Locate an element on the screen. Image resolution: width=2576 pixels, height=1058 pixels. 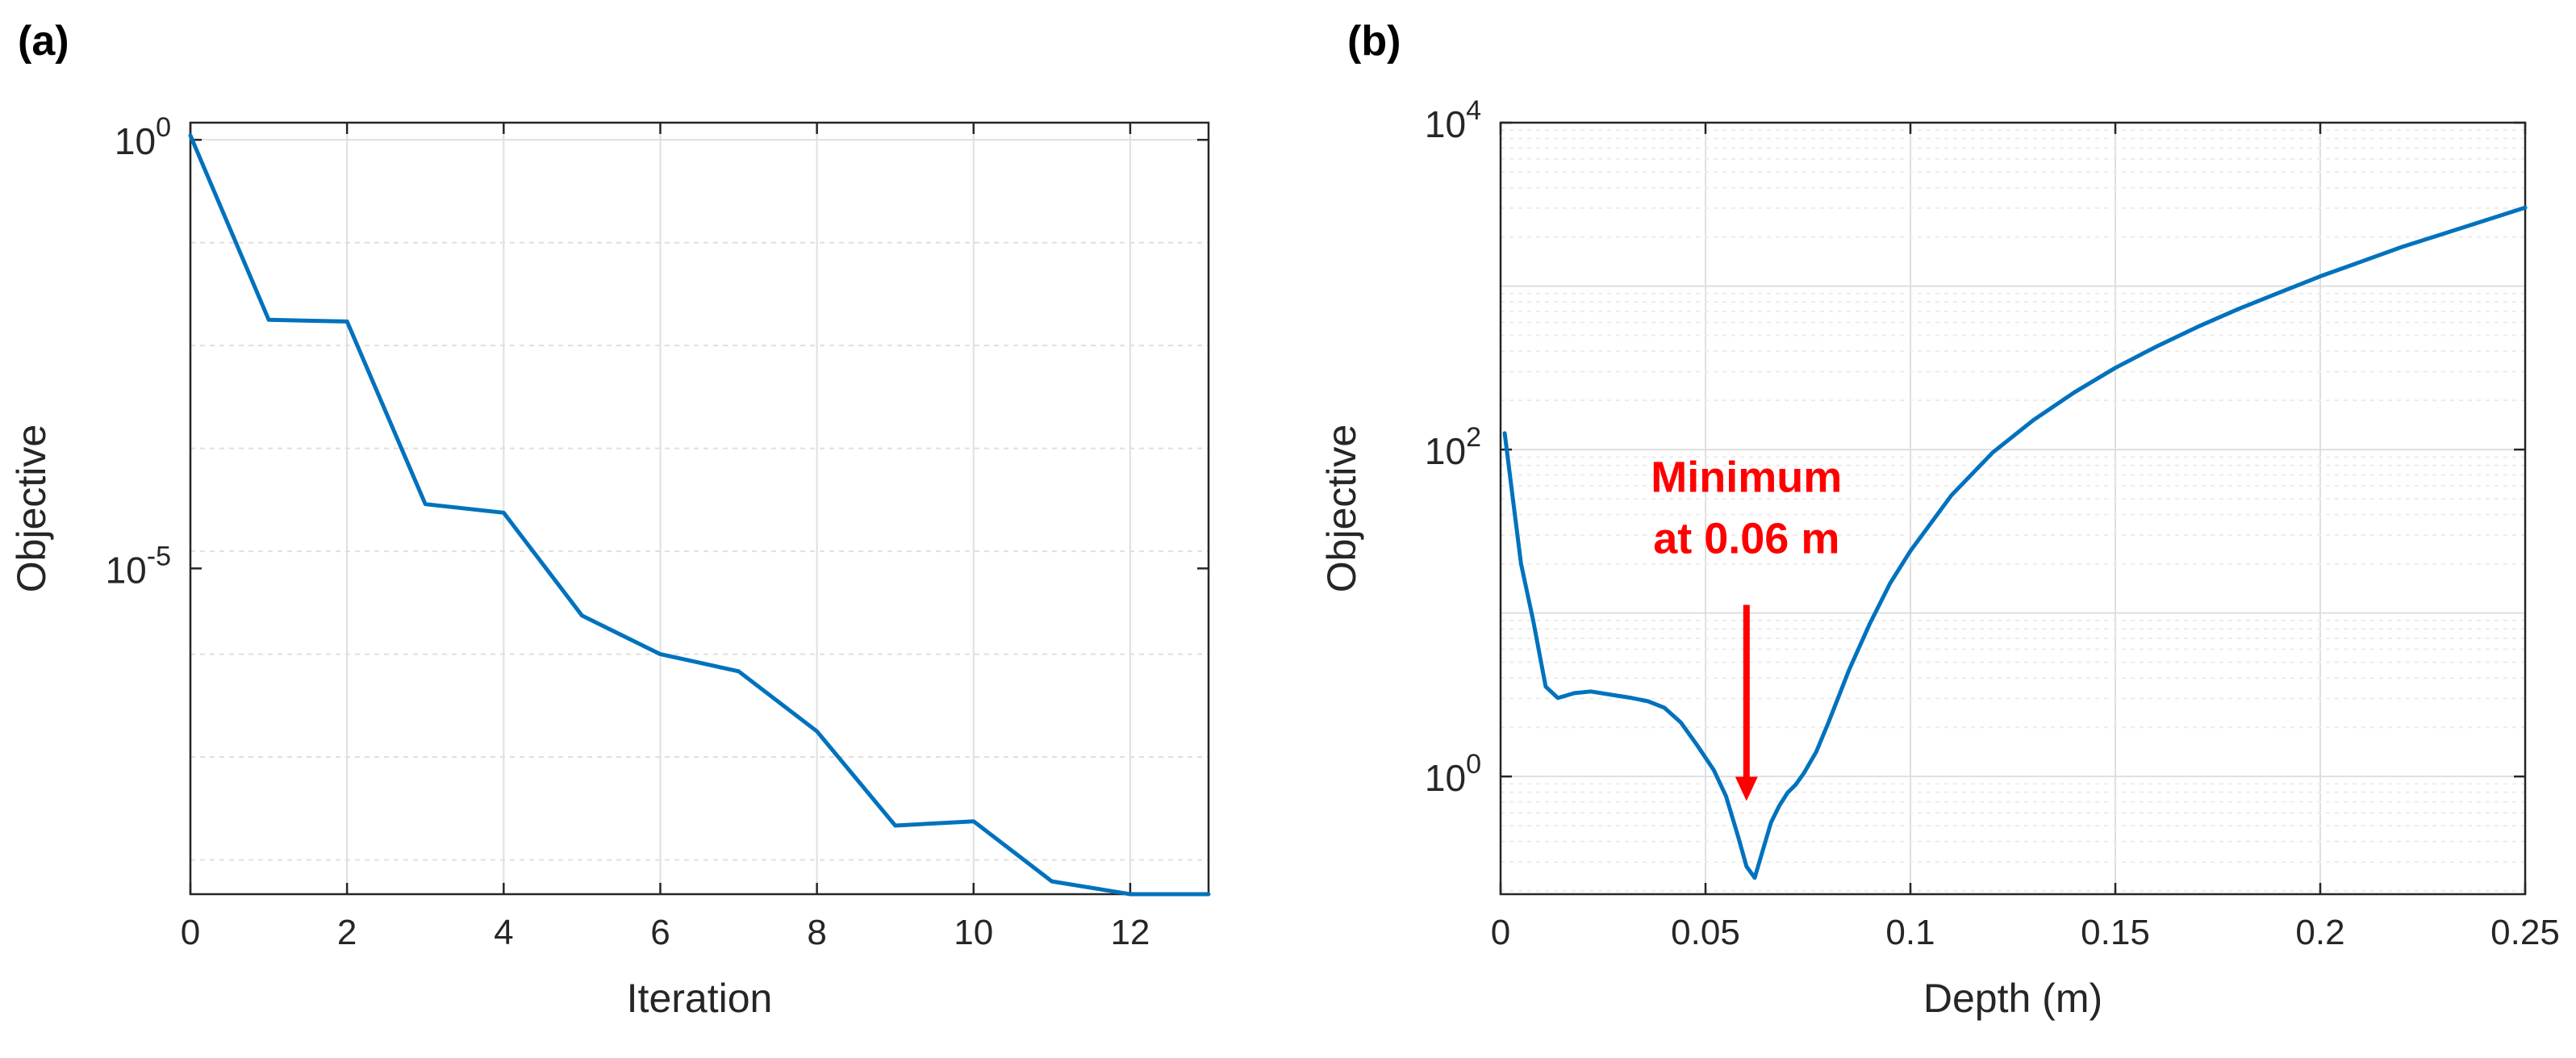
annotation-line-1: Minimum is located at coordinates (1746, 478).